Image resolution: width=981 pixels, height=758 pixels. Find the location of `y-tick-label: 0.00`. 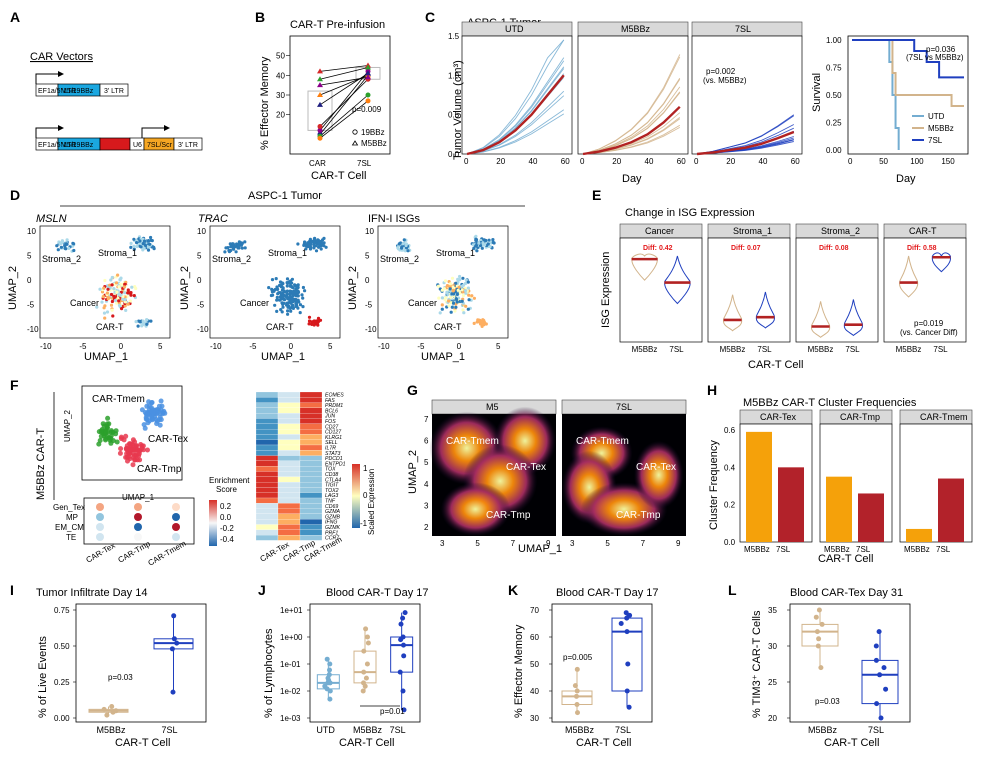

y-tick-label: 0.00 is located at coordinates (834, 150).